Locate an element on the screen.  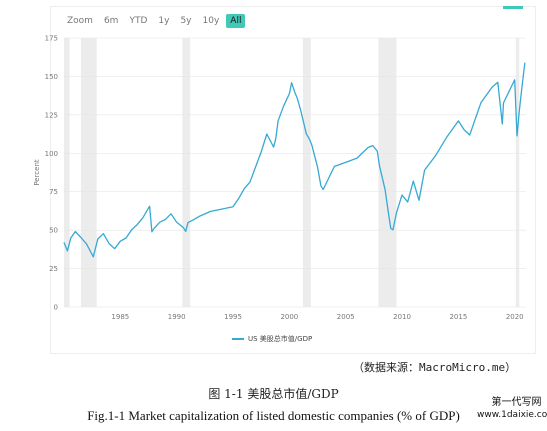
y-tick-label-175: 175 is located at coordinates (51, 39).